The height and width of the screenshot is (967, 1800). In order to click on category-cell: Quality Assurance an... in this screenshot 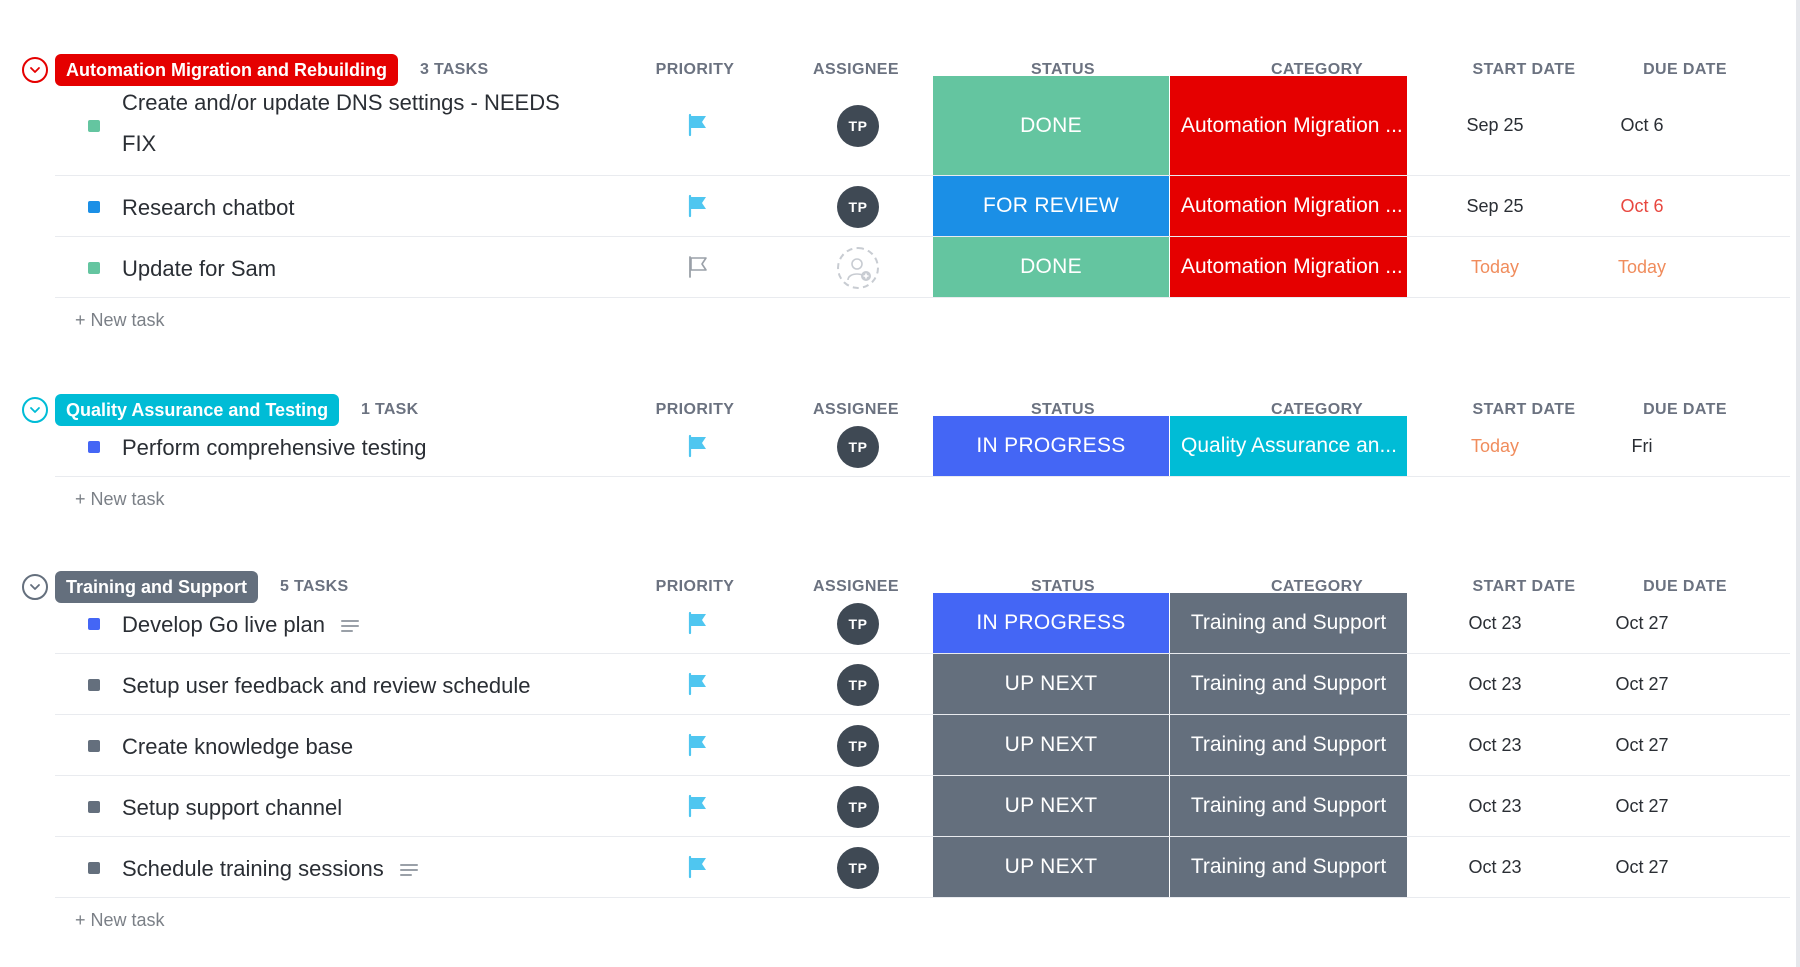, I will do `click(1288, 446)`.